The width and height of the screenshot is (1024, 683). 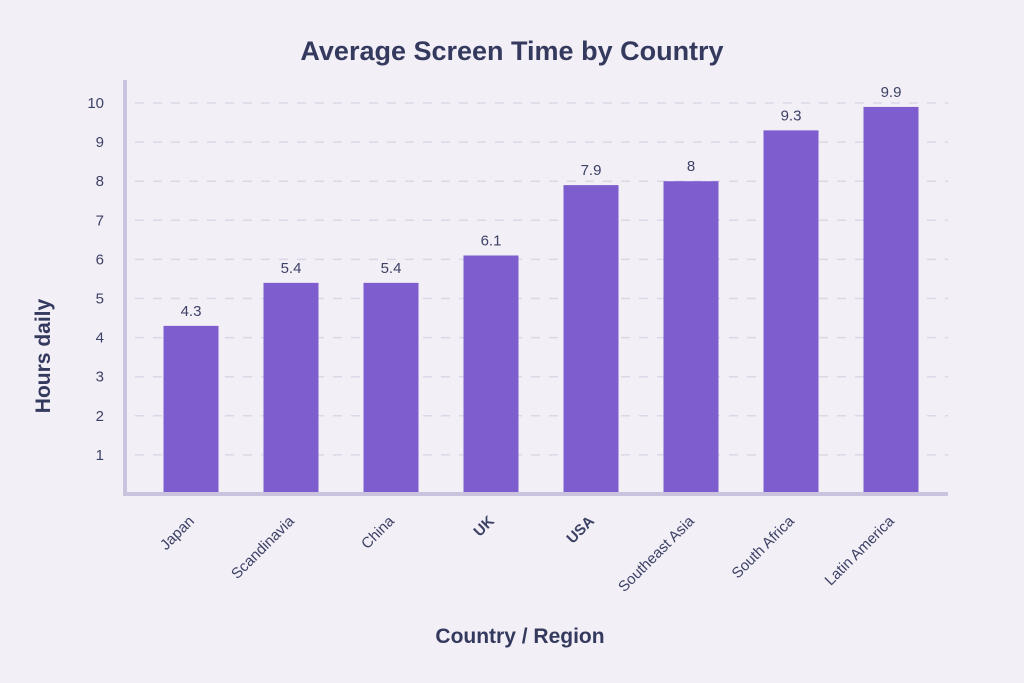 What do you see at coordinates (580, 530) in the screenshot?
I see `x-tick-label: USA` at bounding box center [580, 530].